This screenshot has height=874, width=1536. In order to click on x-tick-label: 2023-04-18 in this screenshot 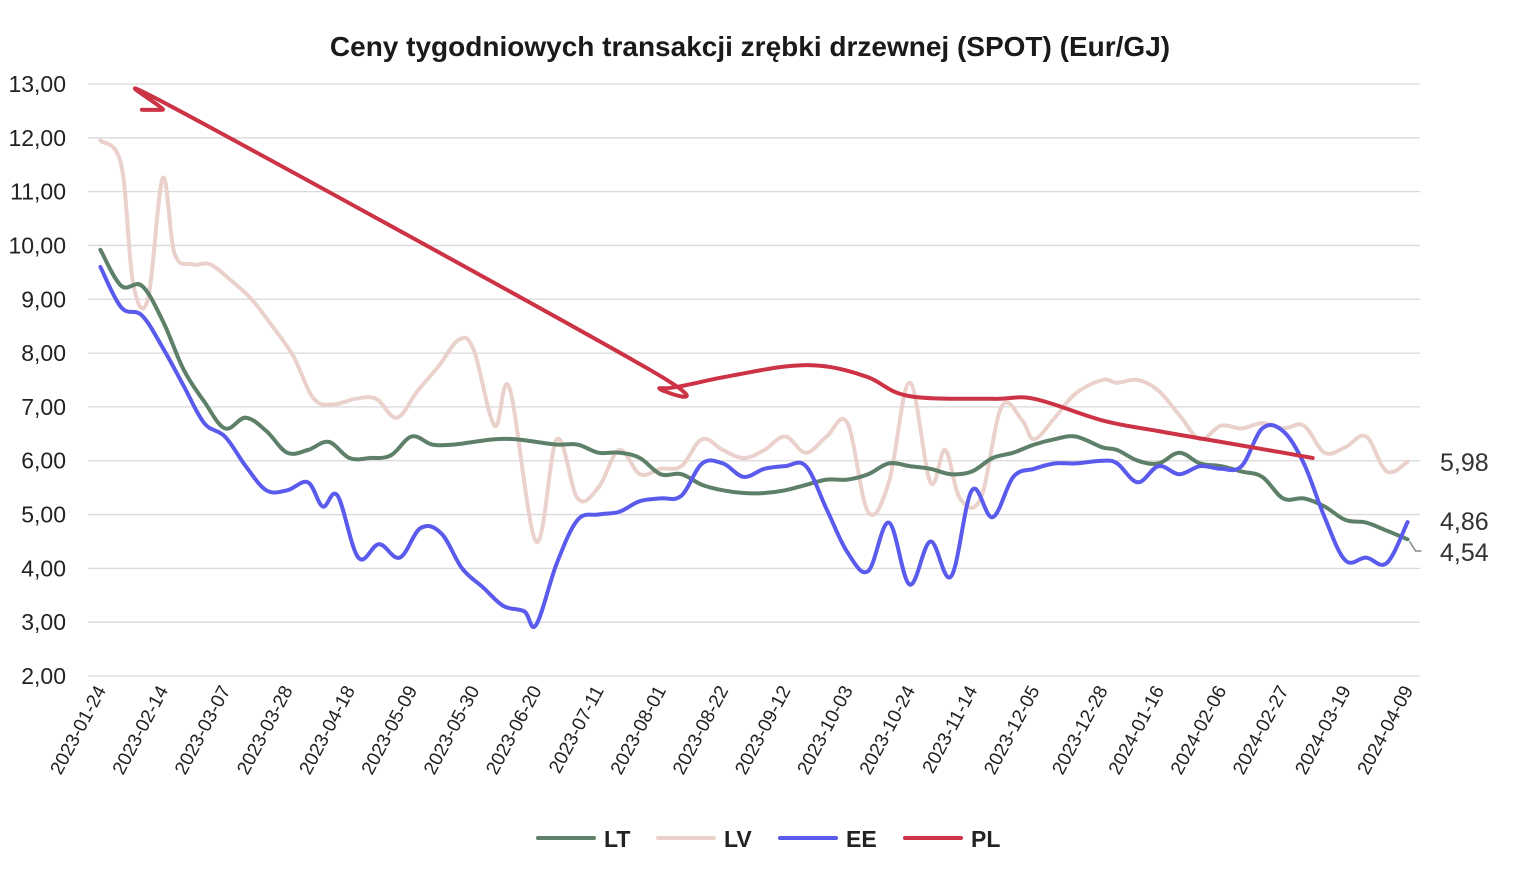, I will do `click(328, 730)`.